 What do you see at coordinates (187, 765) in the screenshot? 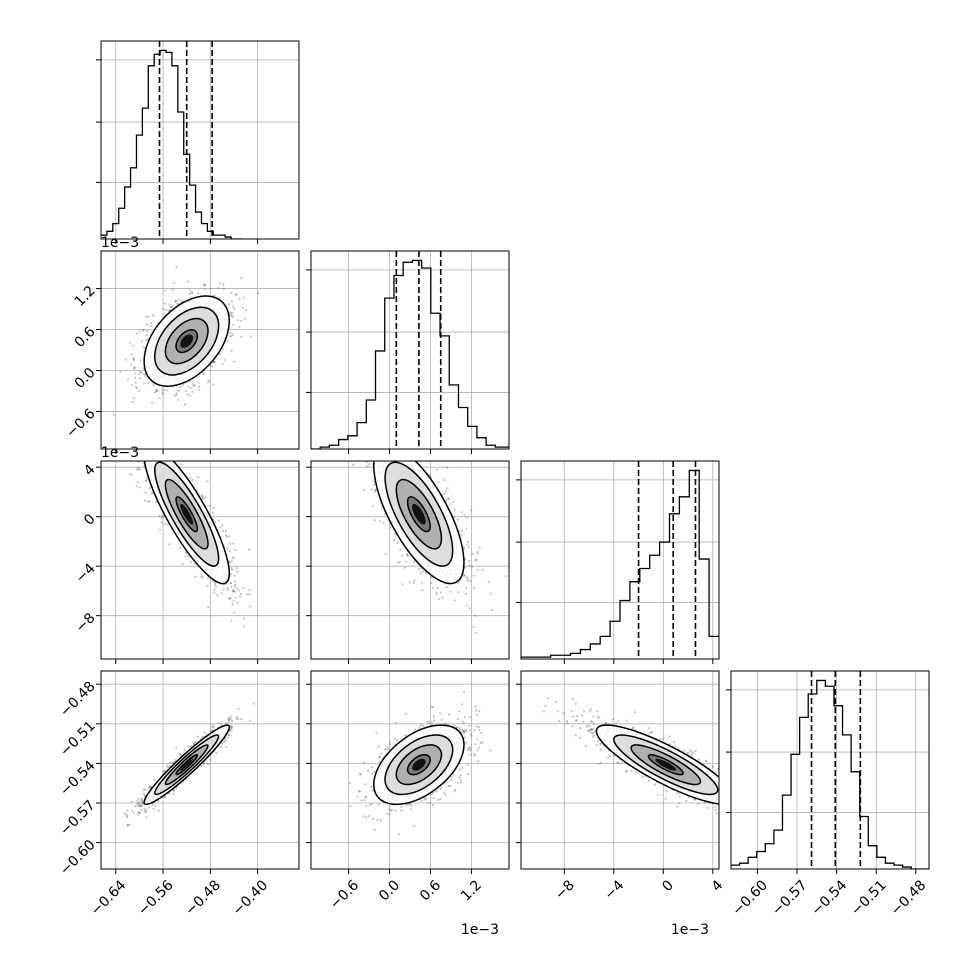
I see `contour-group` at bounding box center [187, 765].